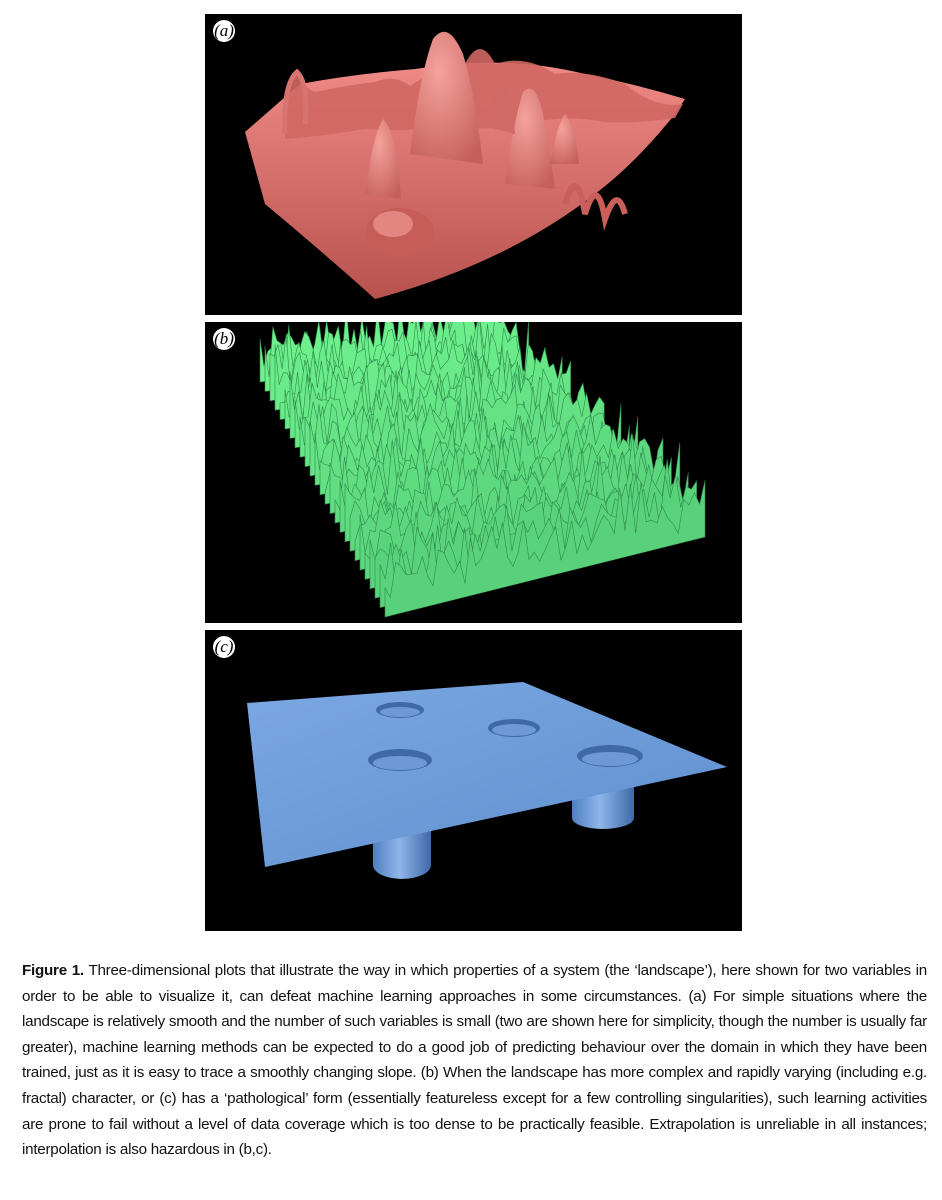  Describe the element at coordinates (545, 549) in the screenshot. I see `rough-surface-strip` at that location.